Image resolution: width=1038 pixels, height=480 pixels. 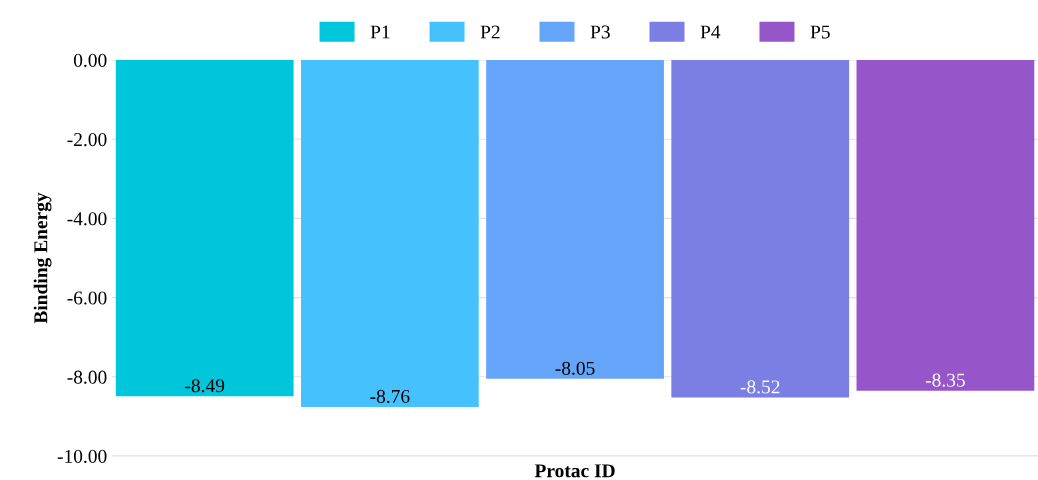 I want to click on data-label: -8.52, so click(x=760, y=387).